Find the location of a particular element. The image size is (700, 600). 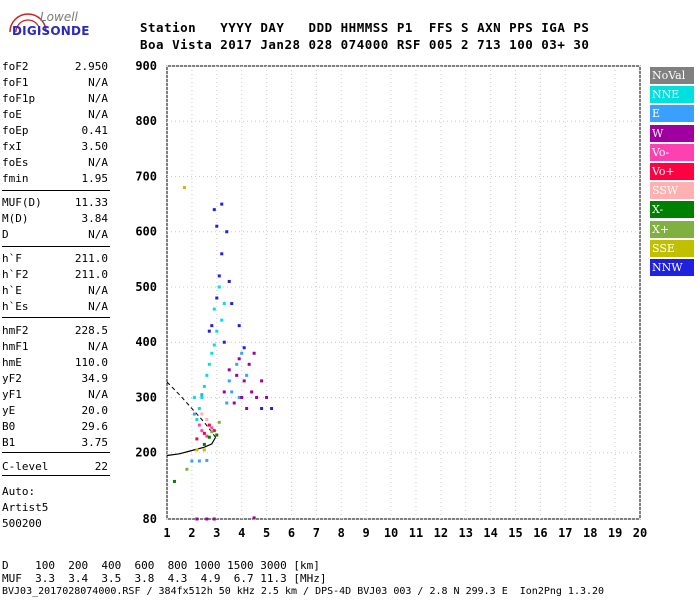

x-tick-label: 16 is located at coordinates (540, 533).